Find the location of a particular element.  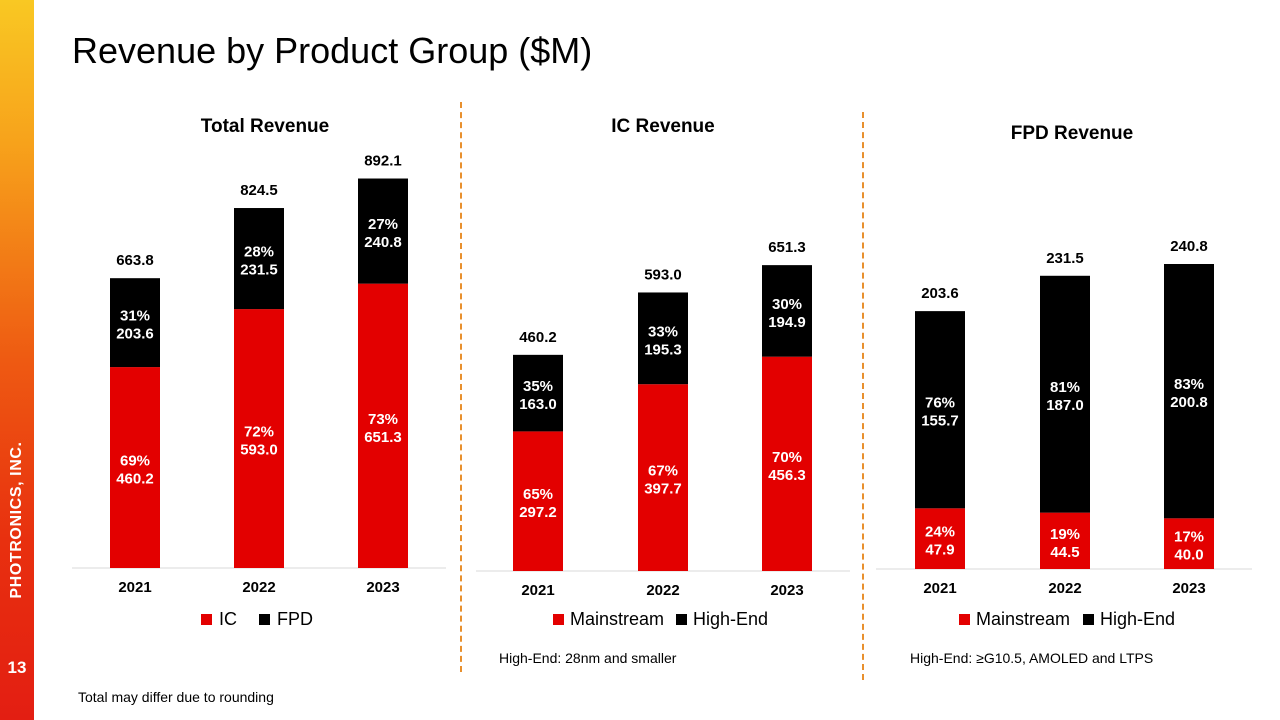

fpd-category-label-2021: 2021 is located at coordinates (939, 588).